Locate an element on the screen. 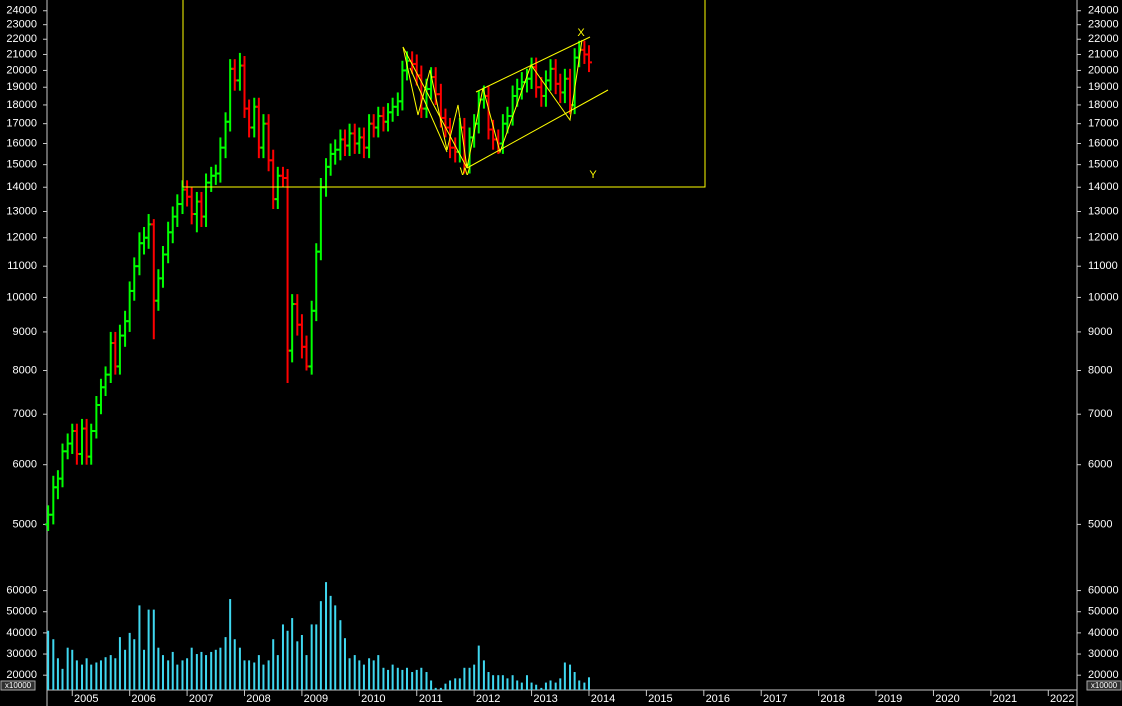 The width and height of the screenshot is (1122, 706). trend-line is located at coordinates (435, 107).